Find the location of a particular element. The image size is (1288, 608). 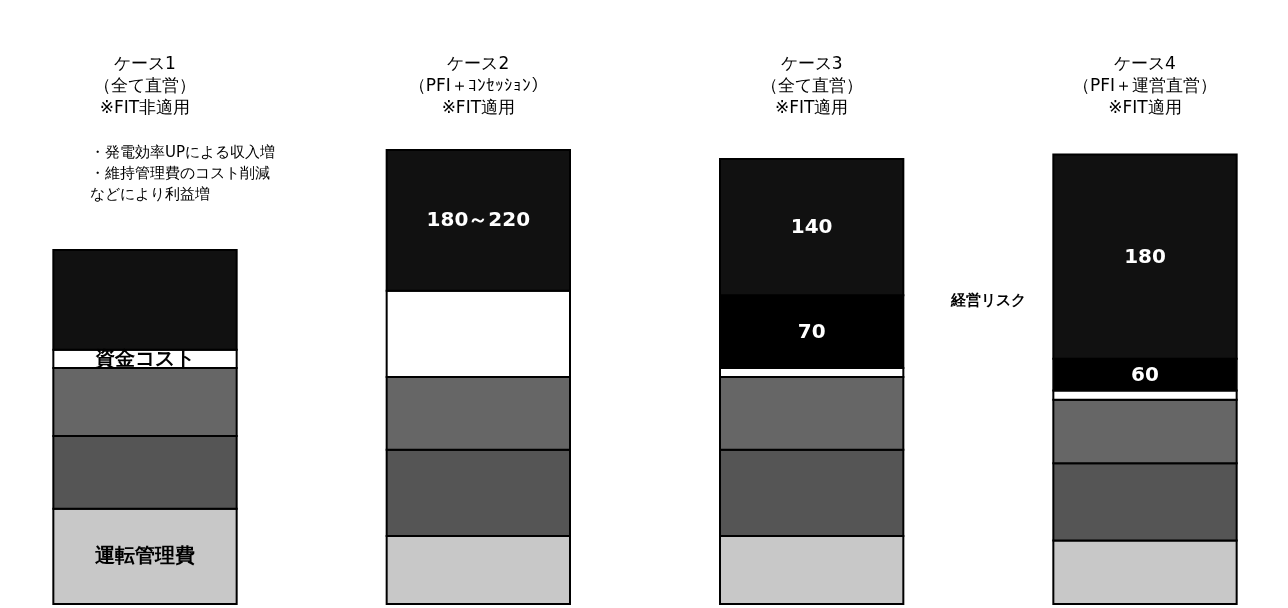

annotation: ・維持管理費のコスト削減 is located at coordinates (180, 173).